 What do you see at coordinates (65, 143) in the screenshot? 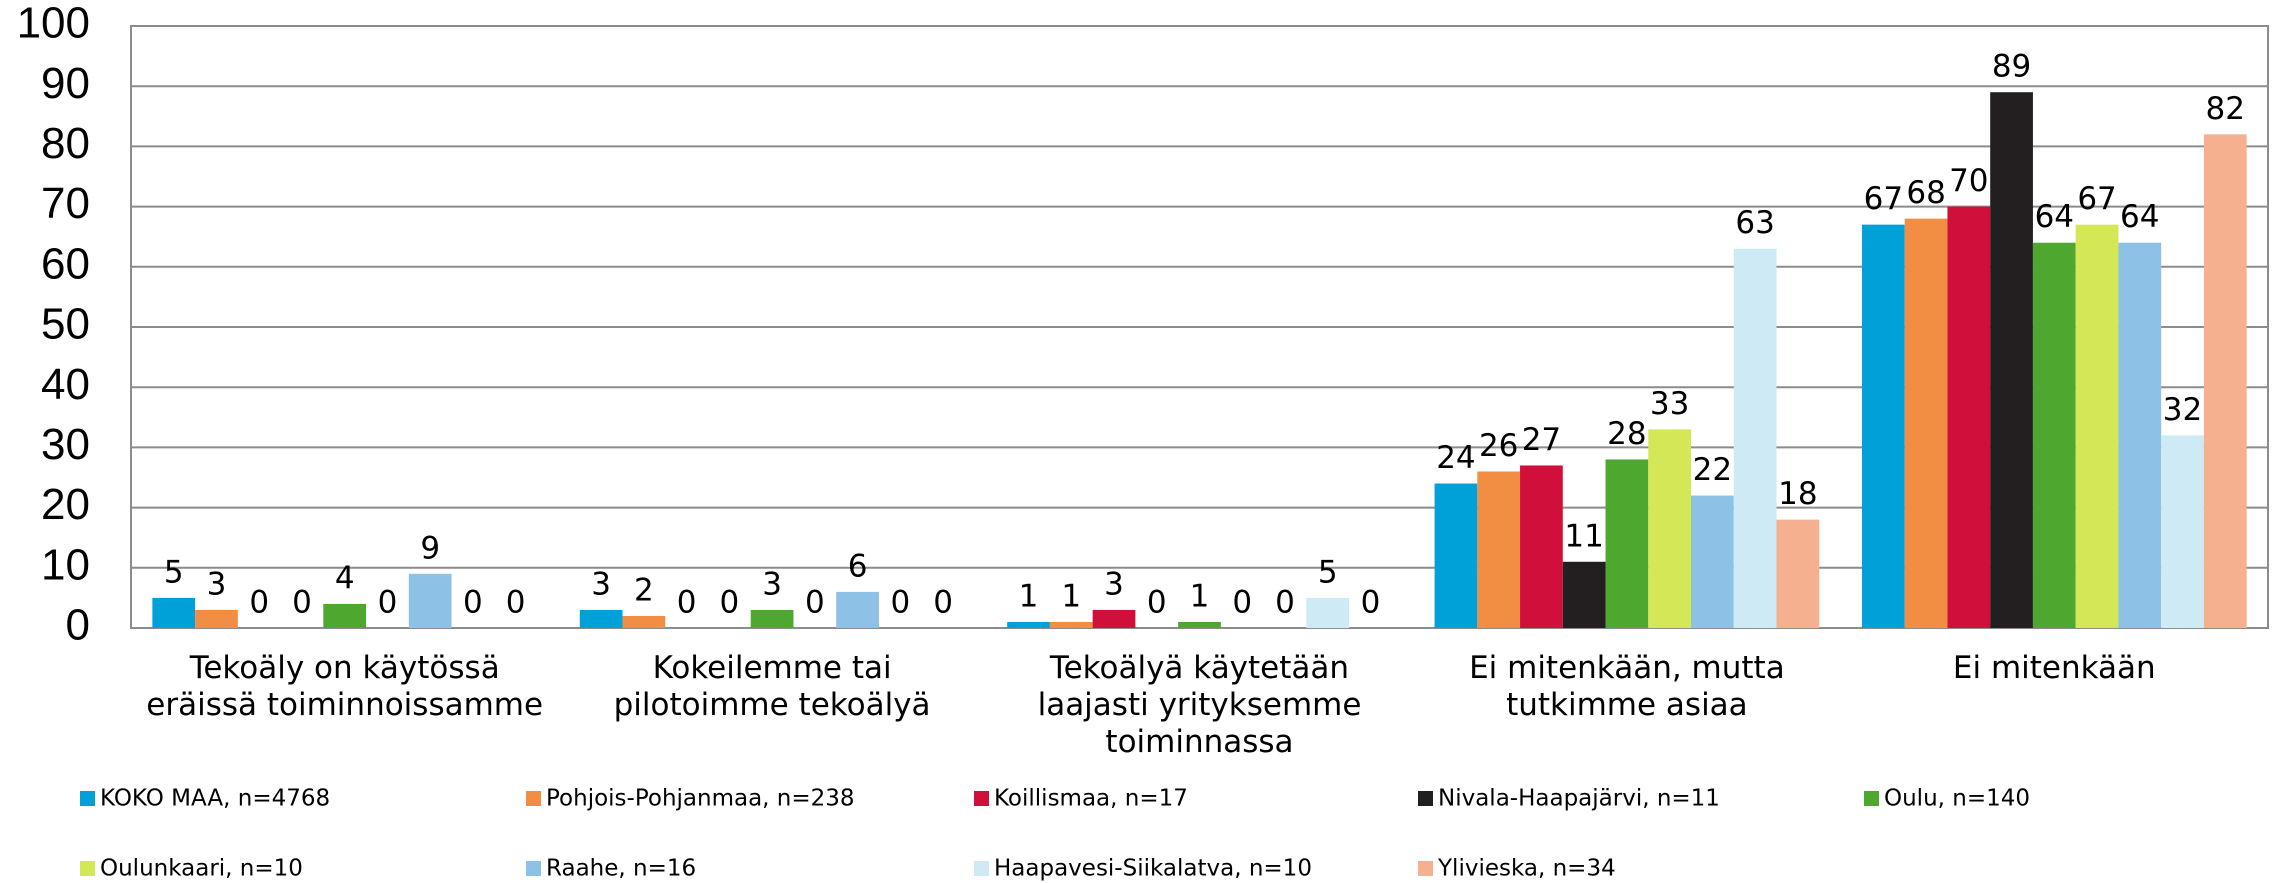
I see `y-tick-label: 80` at bounding box center [65, 143].